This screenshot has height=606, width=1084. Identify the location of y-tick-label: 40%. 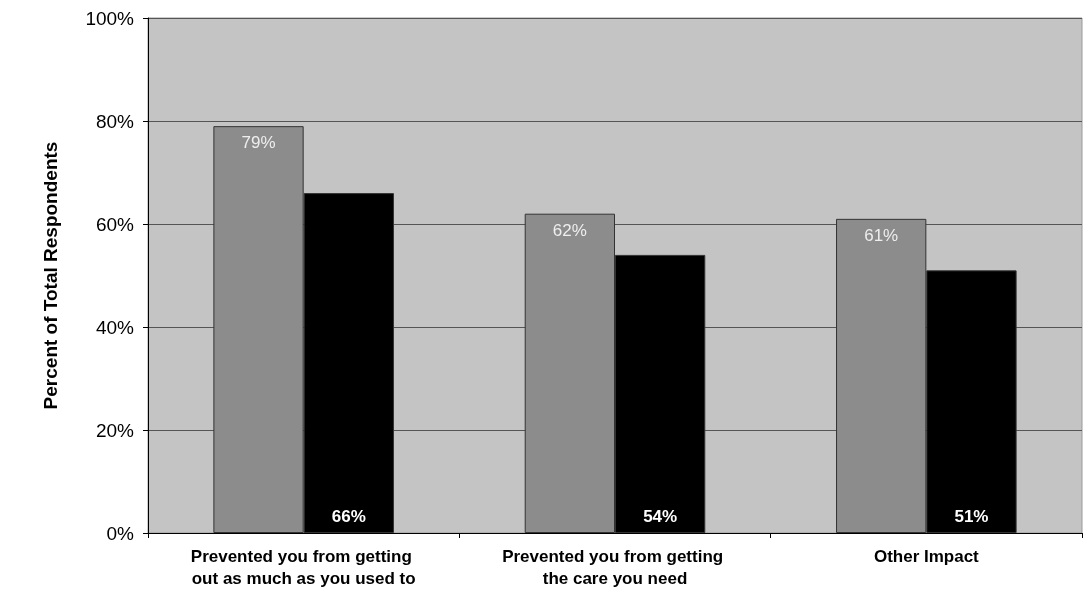
(115, 327).